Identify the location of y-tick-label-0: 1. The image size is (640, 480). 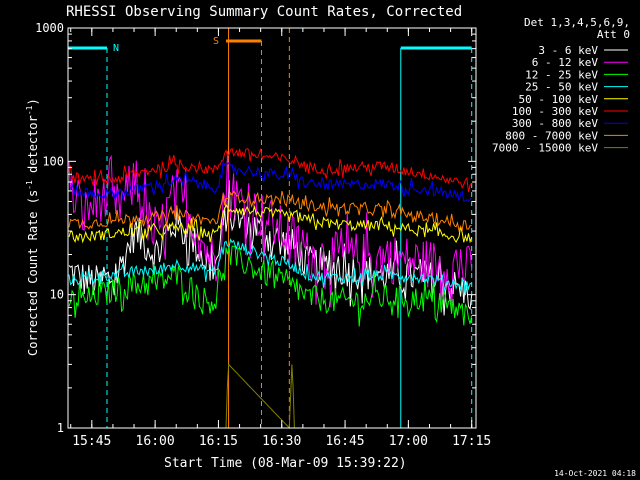
(60, 428).